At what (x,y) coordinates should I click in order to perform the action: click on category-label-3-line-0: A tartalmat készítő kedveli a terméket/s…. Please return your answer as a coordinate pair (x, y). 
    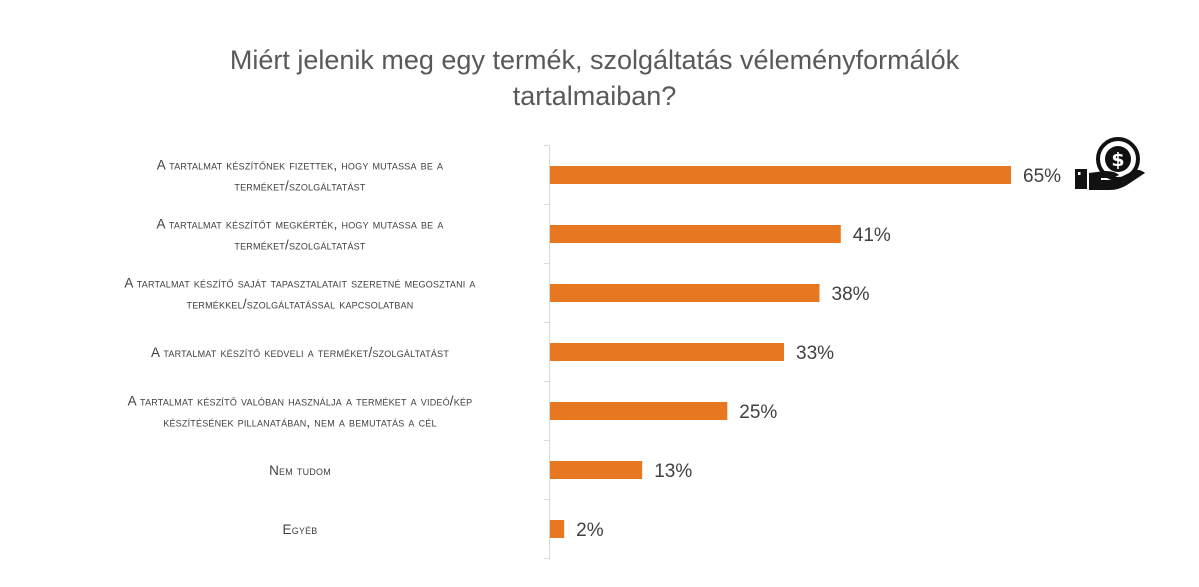
    Looking at the image, I should click on (300, 352).